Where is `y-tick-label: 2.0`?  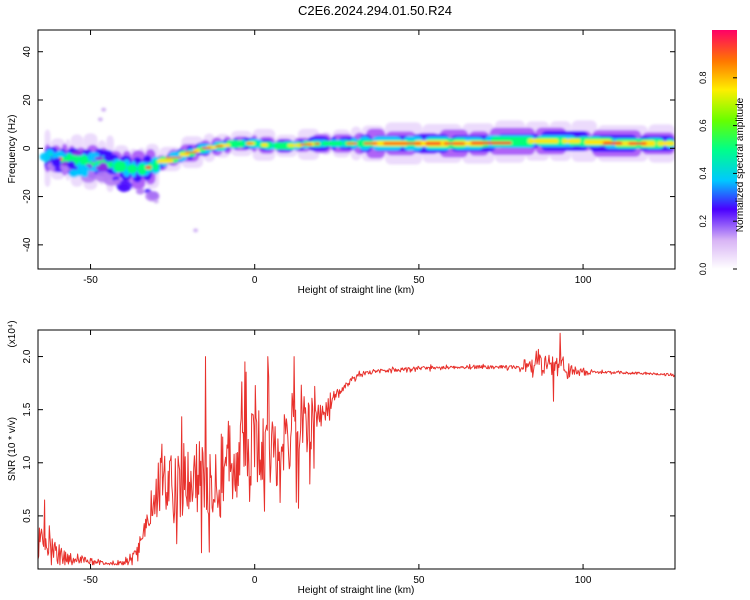
y-tick-label: 2.0 is located at coordinates (27, 356).